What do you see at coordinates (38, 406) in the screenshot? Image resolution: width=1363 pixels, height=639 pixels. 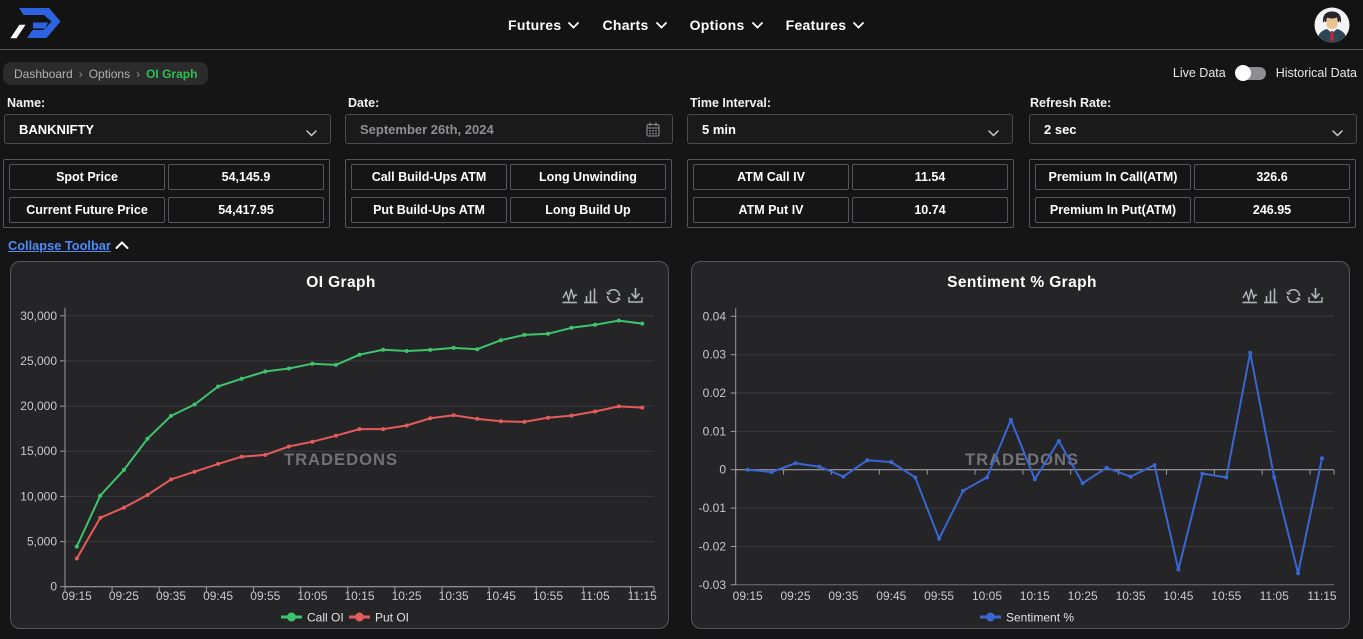 I see `svg-text: 20,000` at bounding box center [38, 406].